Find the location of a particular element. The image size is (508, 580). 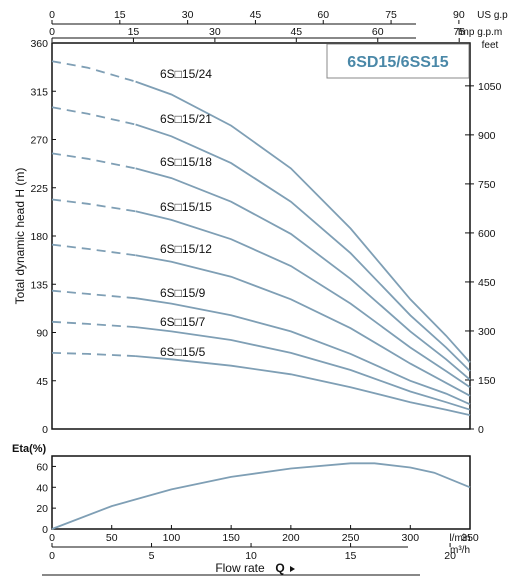

eta-x-tick-label: 150 is located at coordinates (231, 538).